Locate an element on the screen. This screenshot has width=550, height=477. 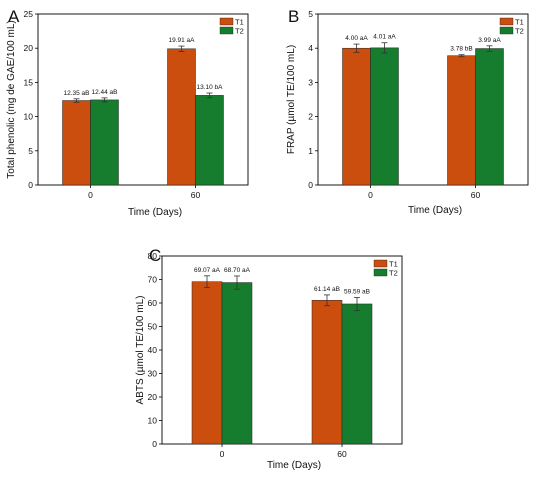
data-label: 68.70 aA is located at coordinates (237, 270).